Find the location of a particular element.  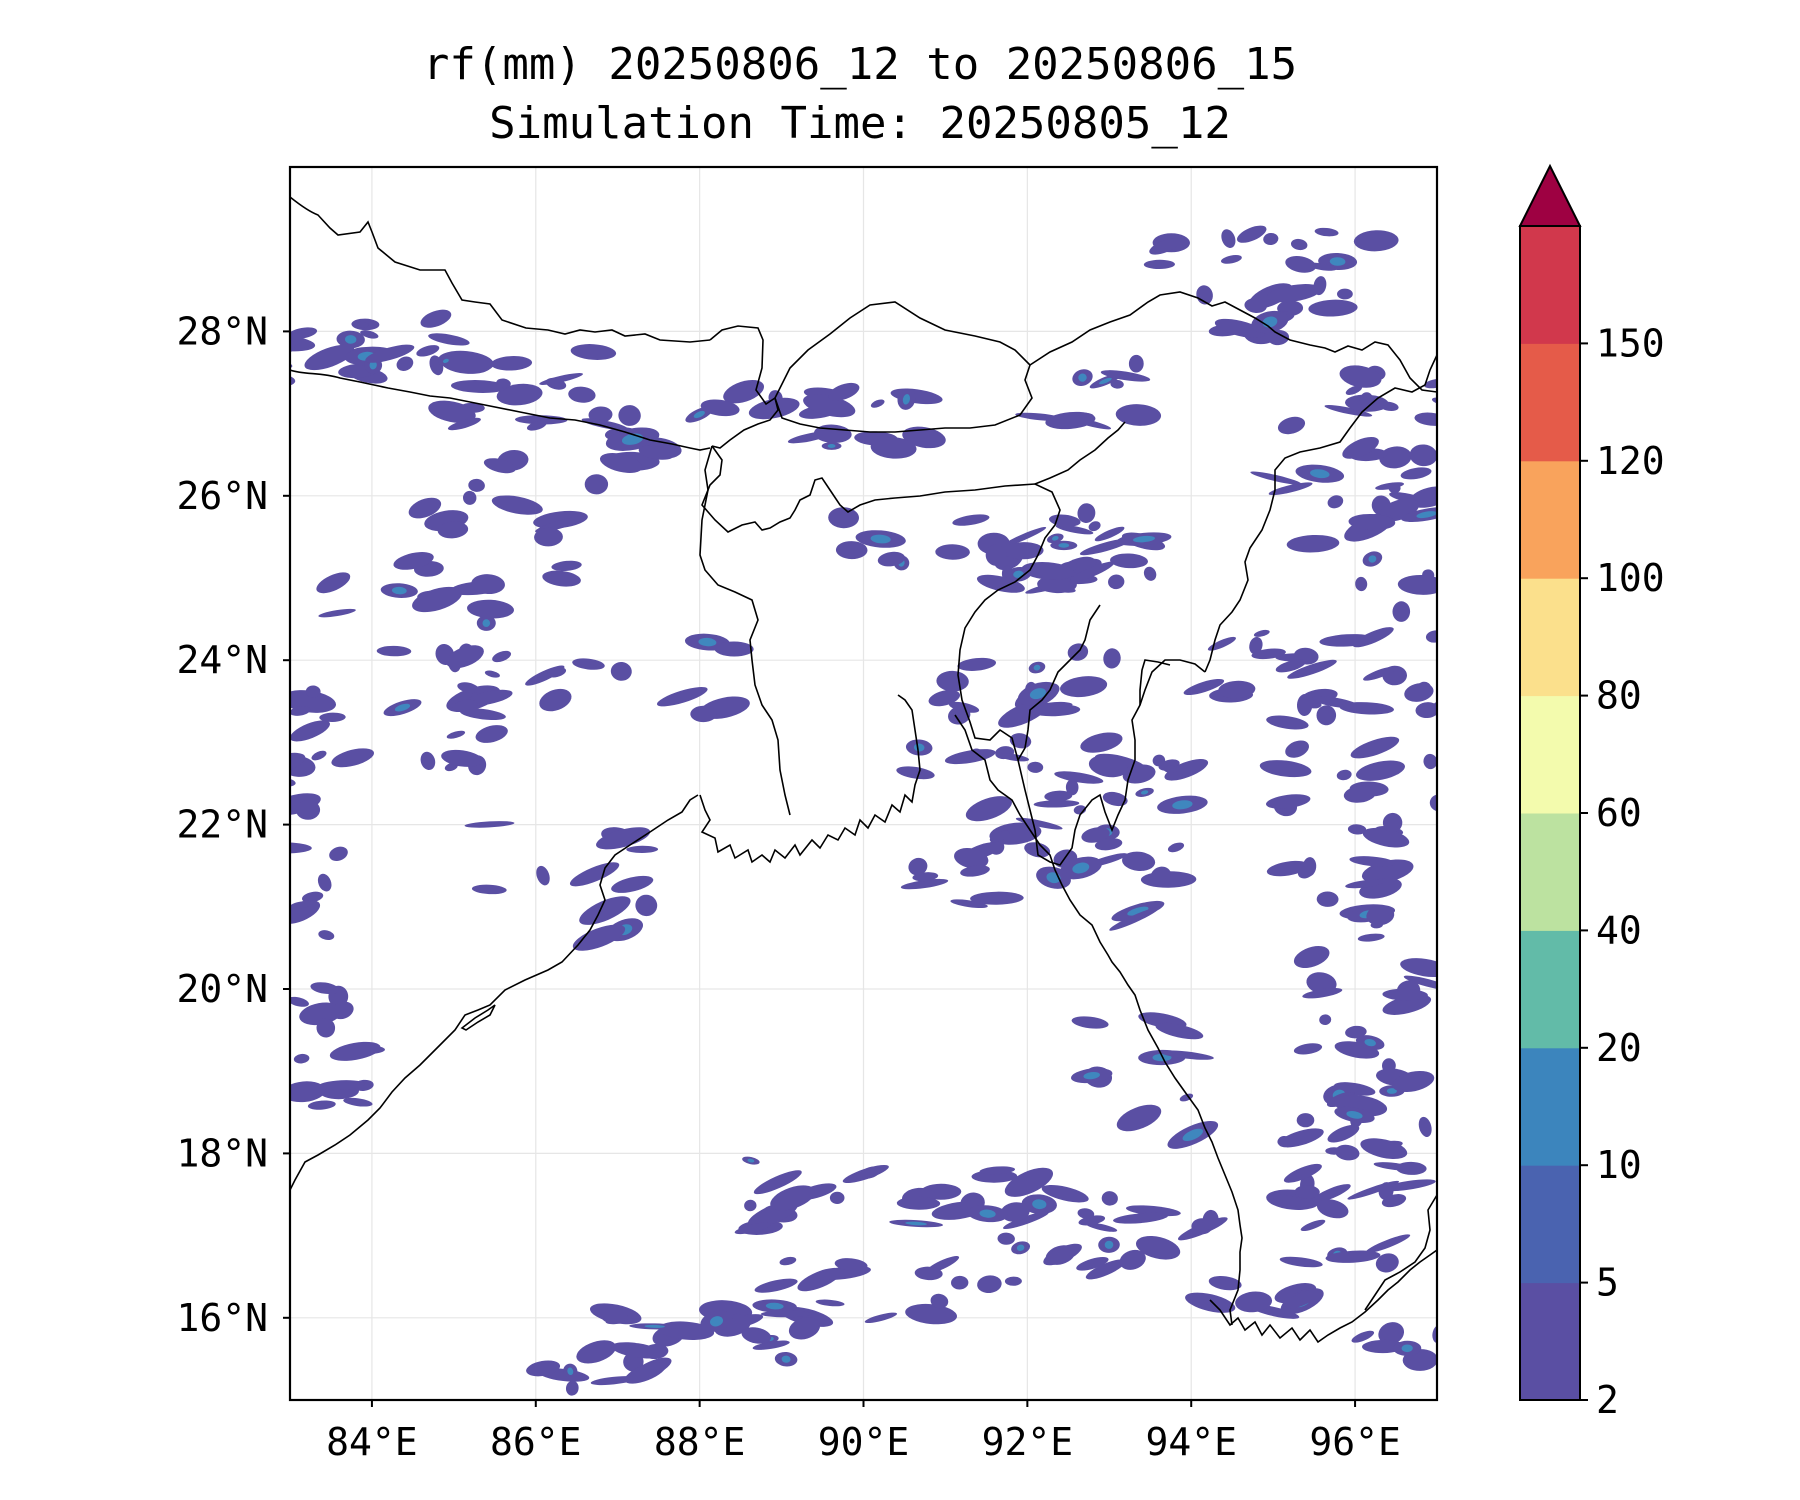

lon-tick-label: 86°E is located at coordinates (536, 1442).